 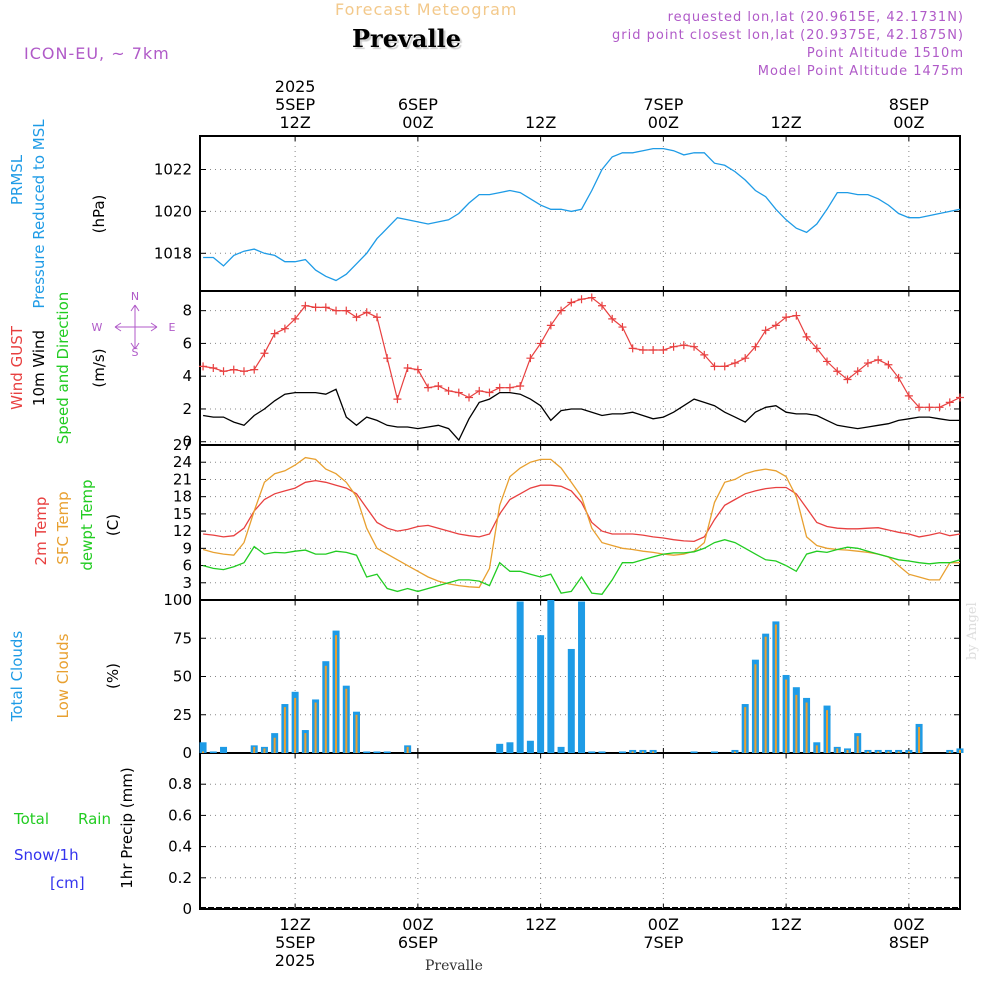 I want to click on y-tick-label: 3, so click(x=187, y=583).